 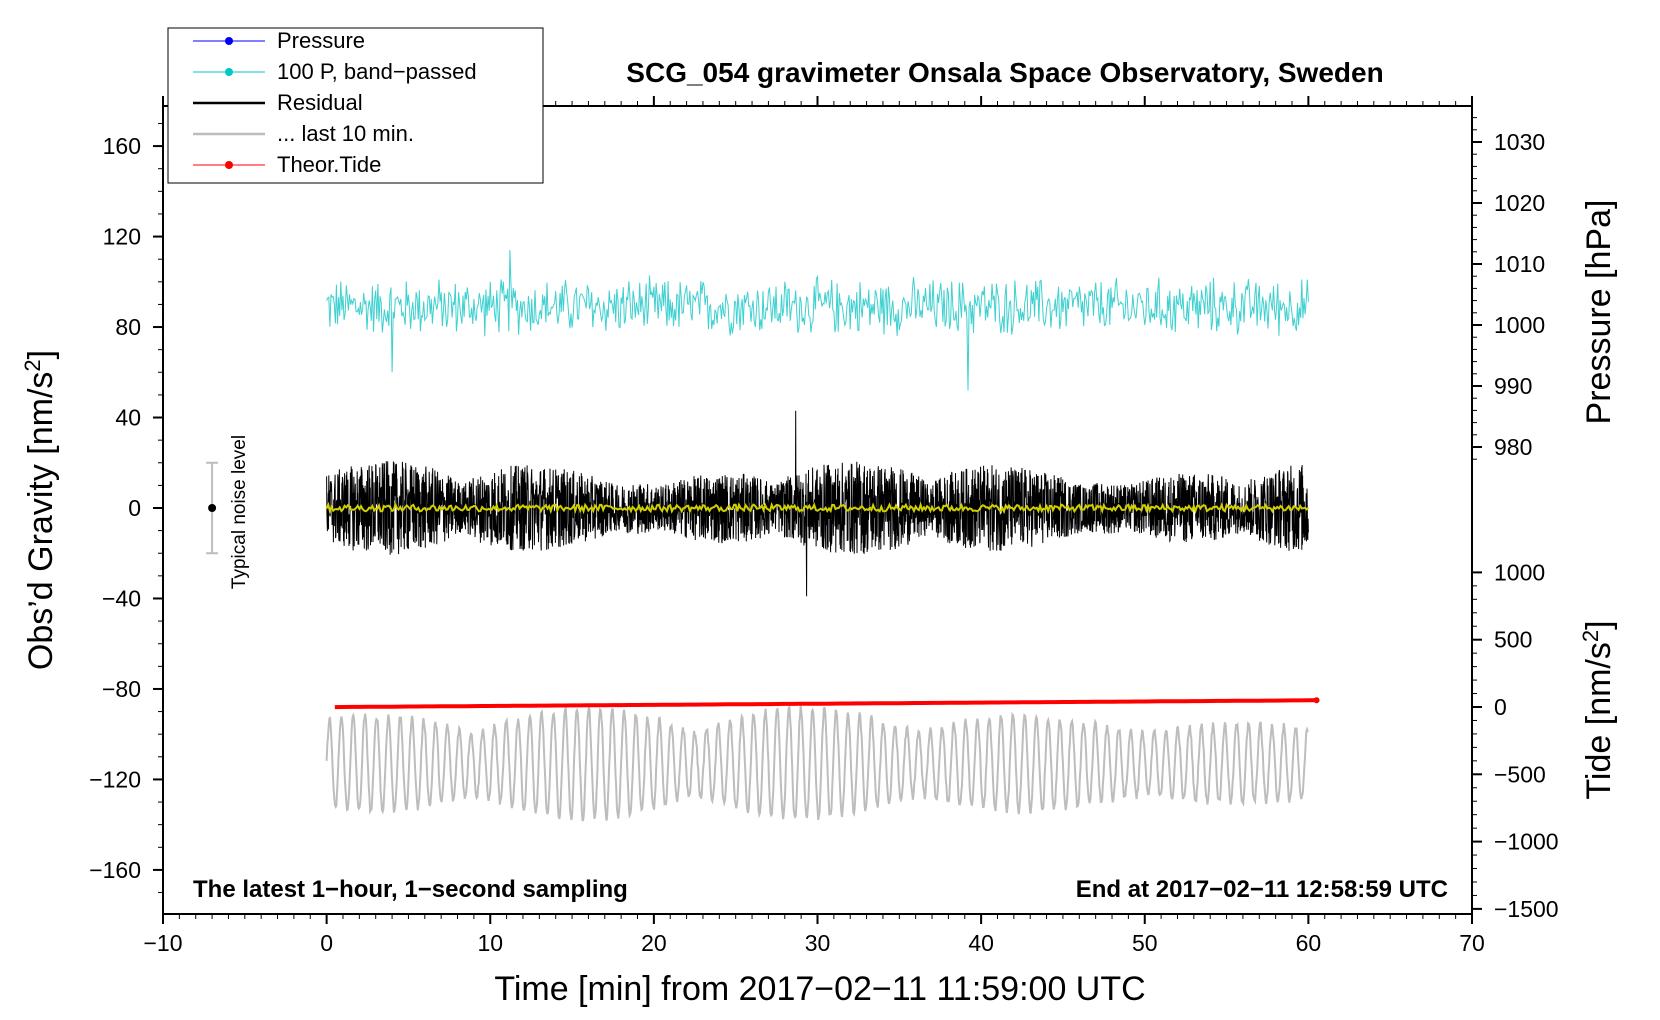 I want to click on y-axis-label-left: Obs’d Gravity [nm/s2], so click(x=40, y=510).